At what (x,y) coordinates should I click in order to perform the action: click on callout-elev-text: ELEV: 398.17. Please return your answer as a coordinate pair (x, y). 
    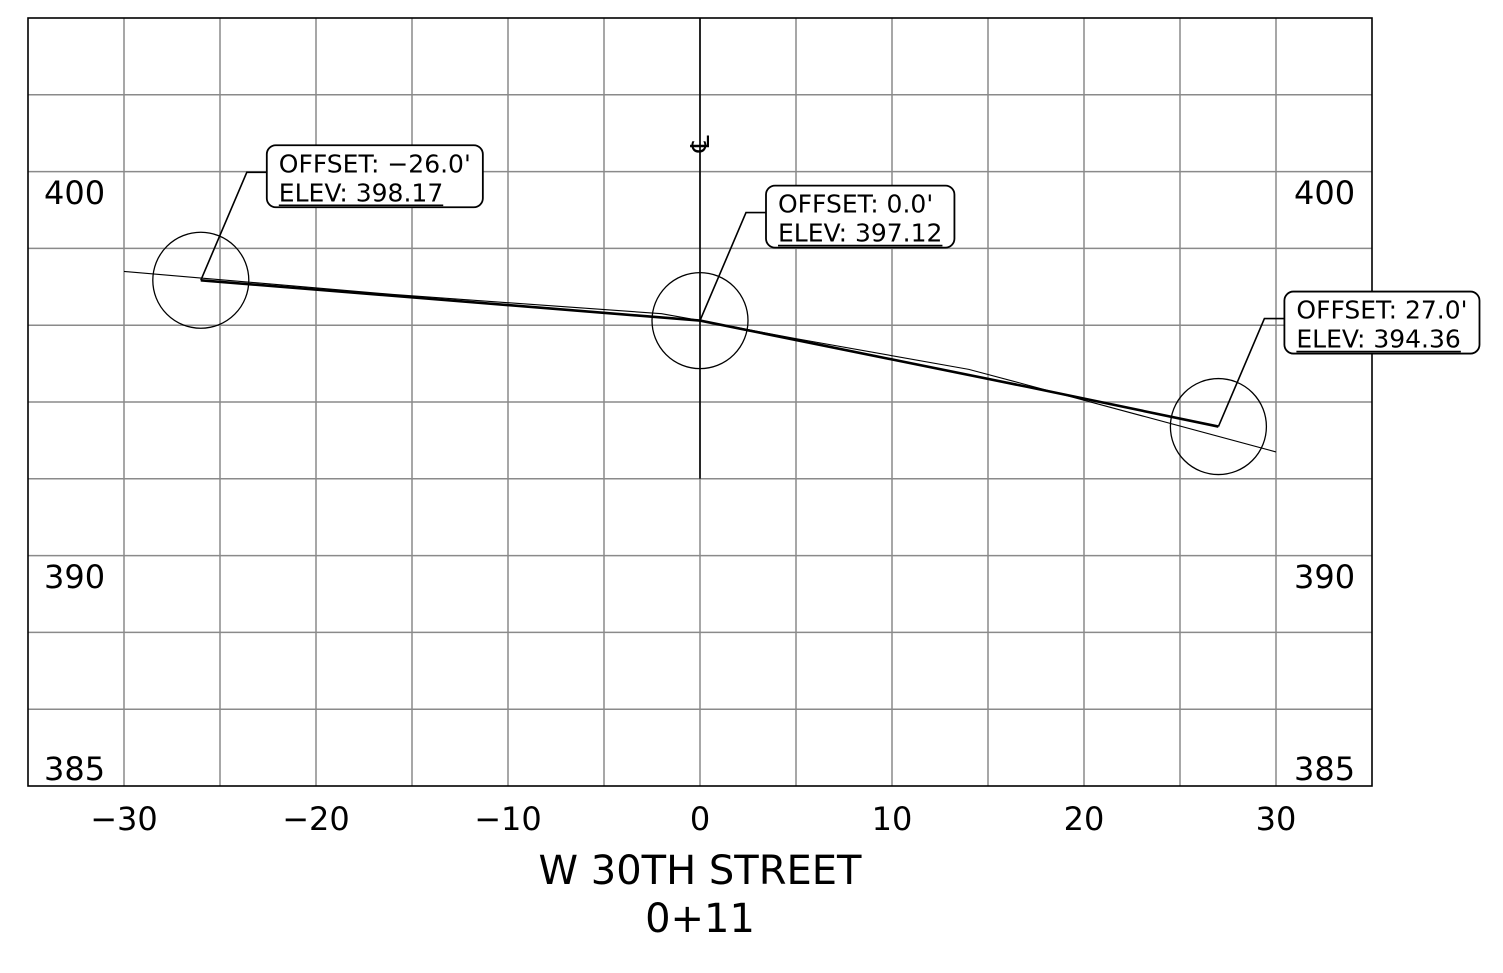
    Looking at the image, I should click on (361, 192).